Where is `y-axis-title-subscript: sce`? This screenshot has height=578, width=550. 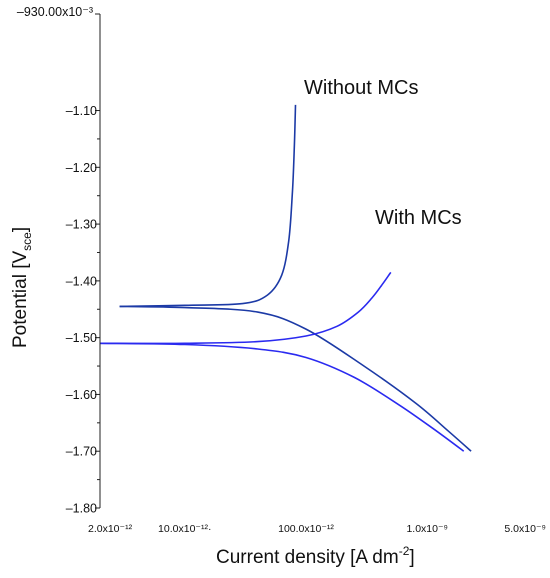
y-axis-title-subscript: sce is located at coordinates (27, 241).